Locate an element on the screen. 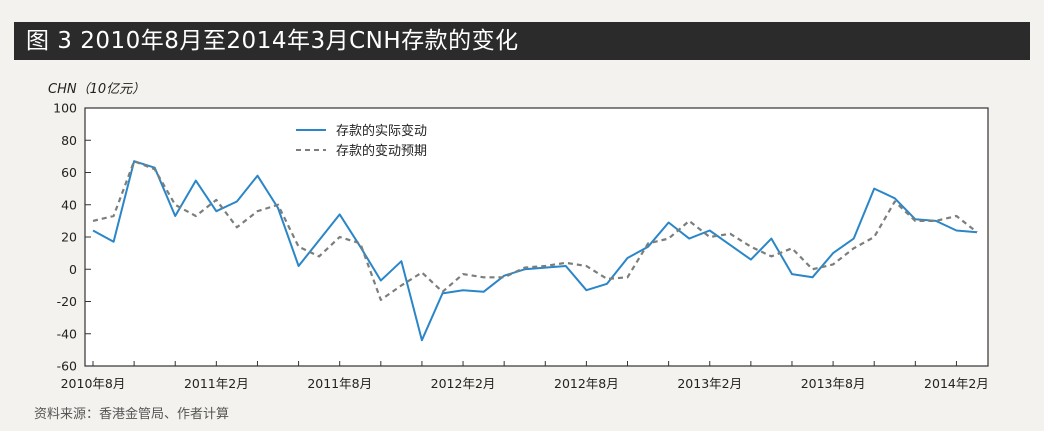 Image resolution: width=1044 pixels, height=431 pixels. figure-title-bar: 图 3 2010年8月至2014年3月CNH存款的变化 is located at coordinates (522, 41).